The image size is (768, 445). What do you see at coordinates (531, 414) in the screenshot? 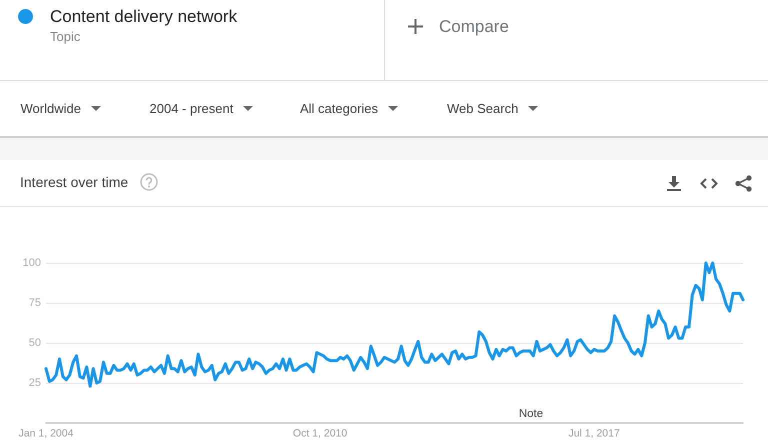
I see `annotation: Note` at bounding box center [531, 414].